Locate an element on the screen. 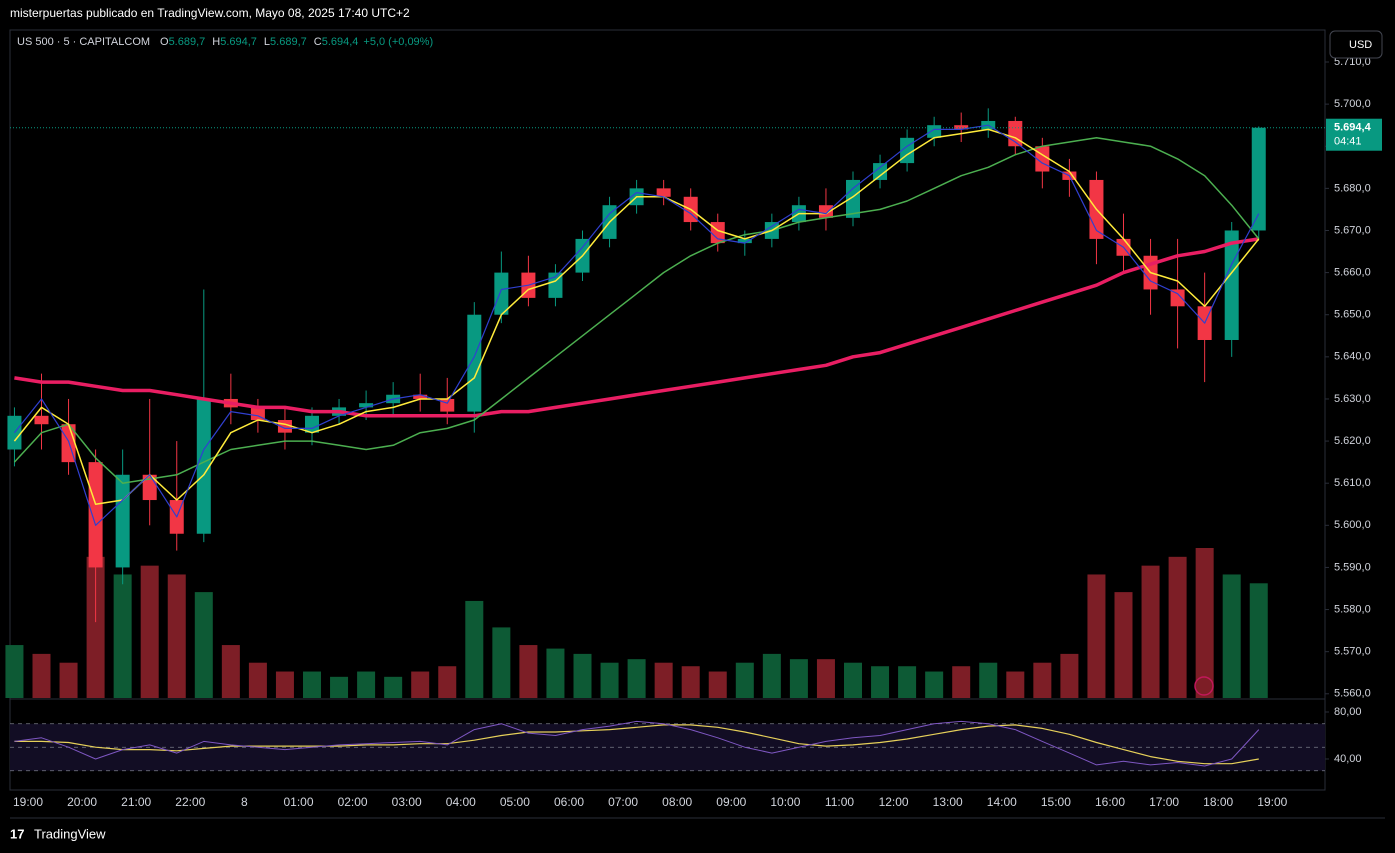  alert-icon is located at coordinates (1204, 686).